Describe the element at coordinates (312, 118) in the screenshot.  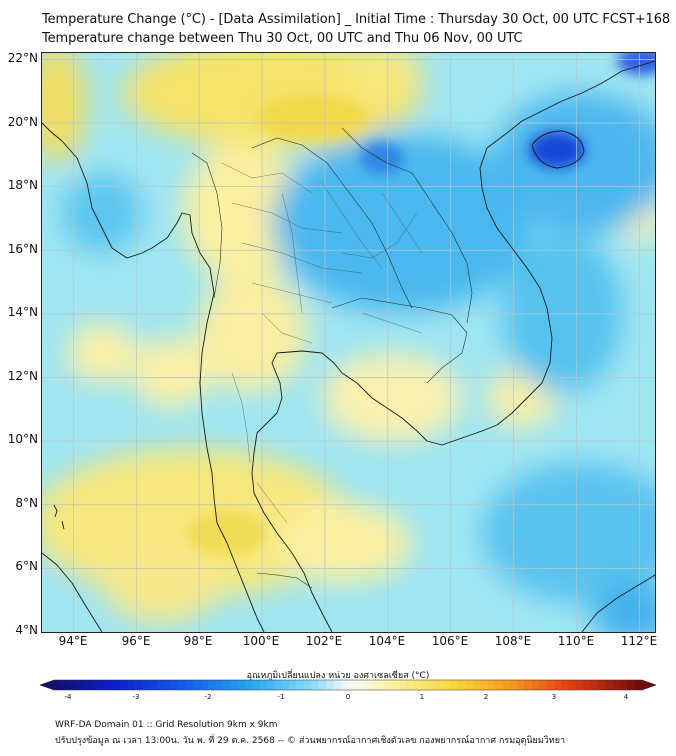
I see `warm-core-north` at that location.